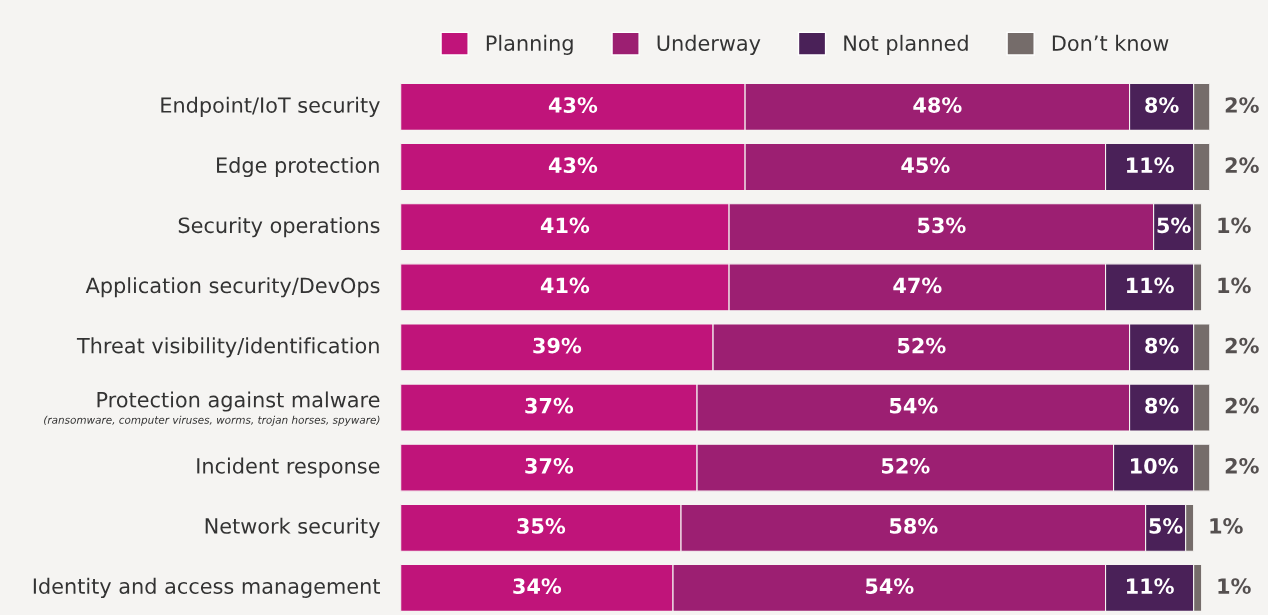  I want to click on data-label: 47%, so click(917, 285).